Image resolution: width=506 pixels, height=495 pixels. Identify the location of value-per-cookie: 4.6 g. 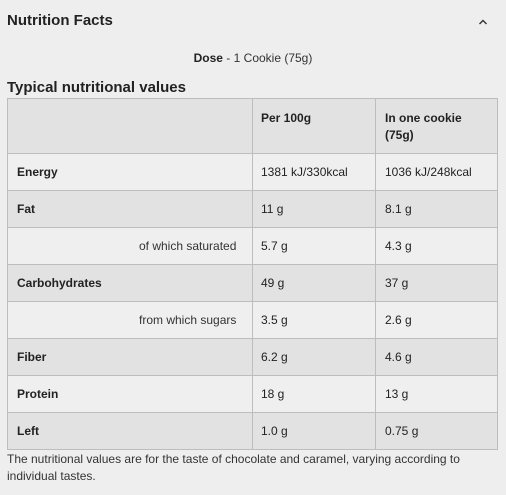
(436, 357).